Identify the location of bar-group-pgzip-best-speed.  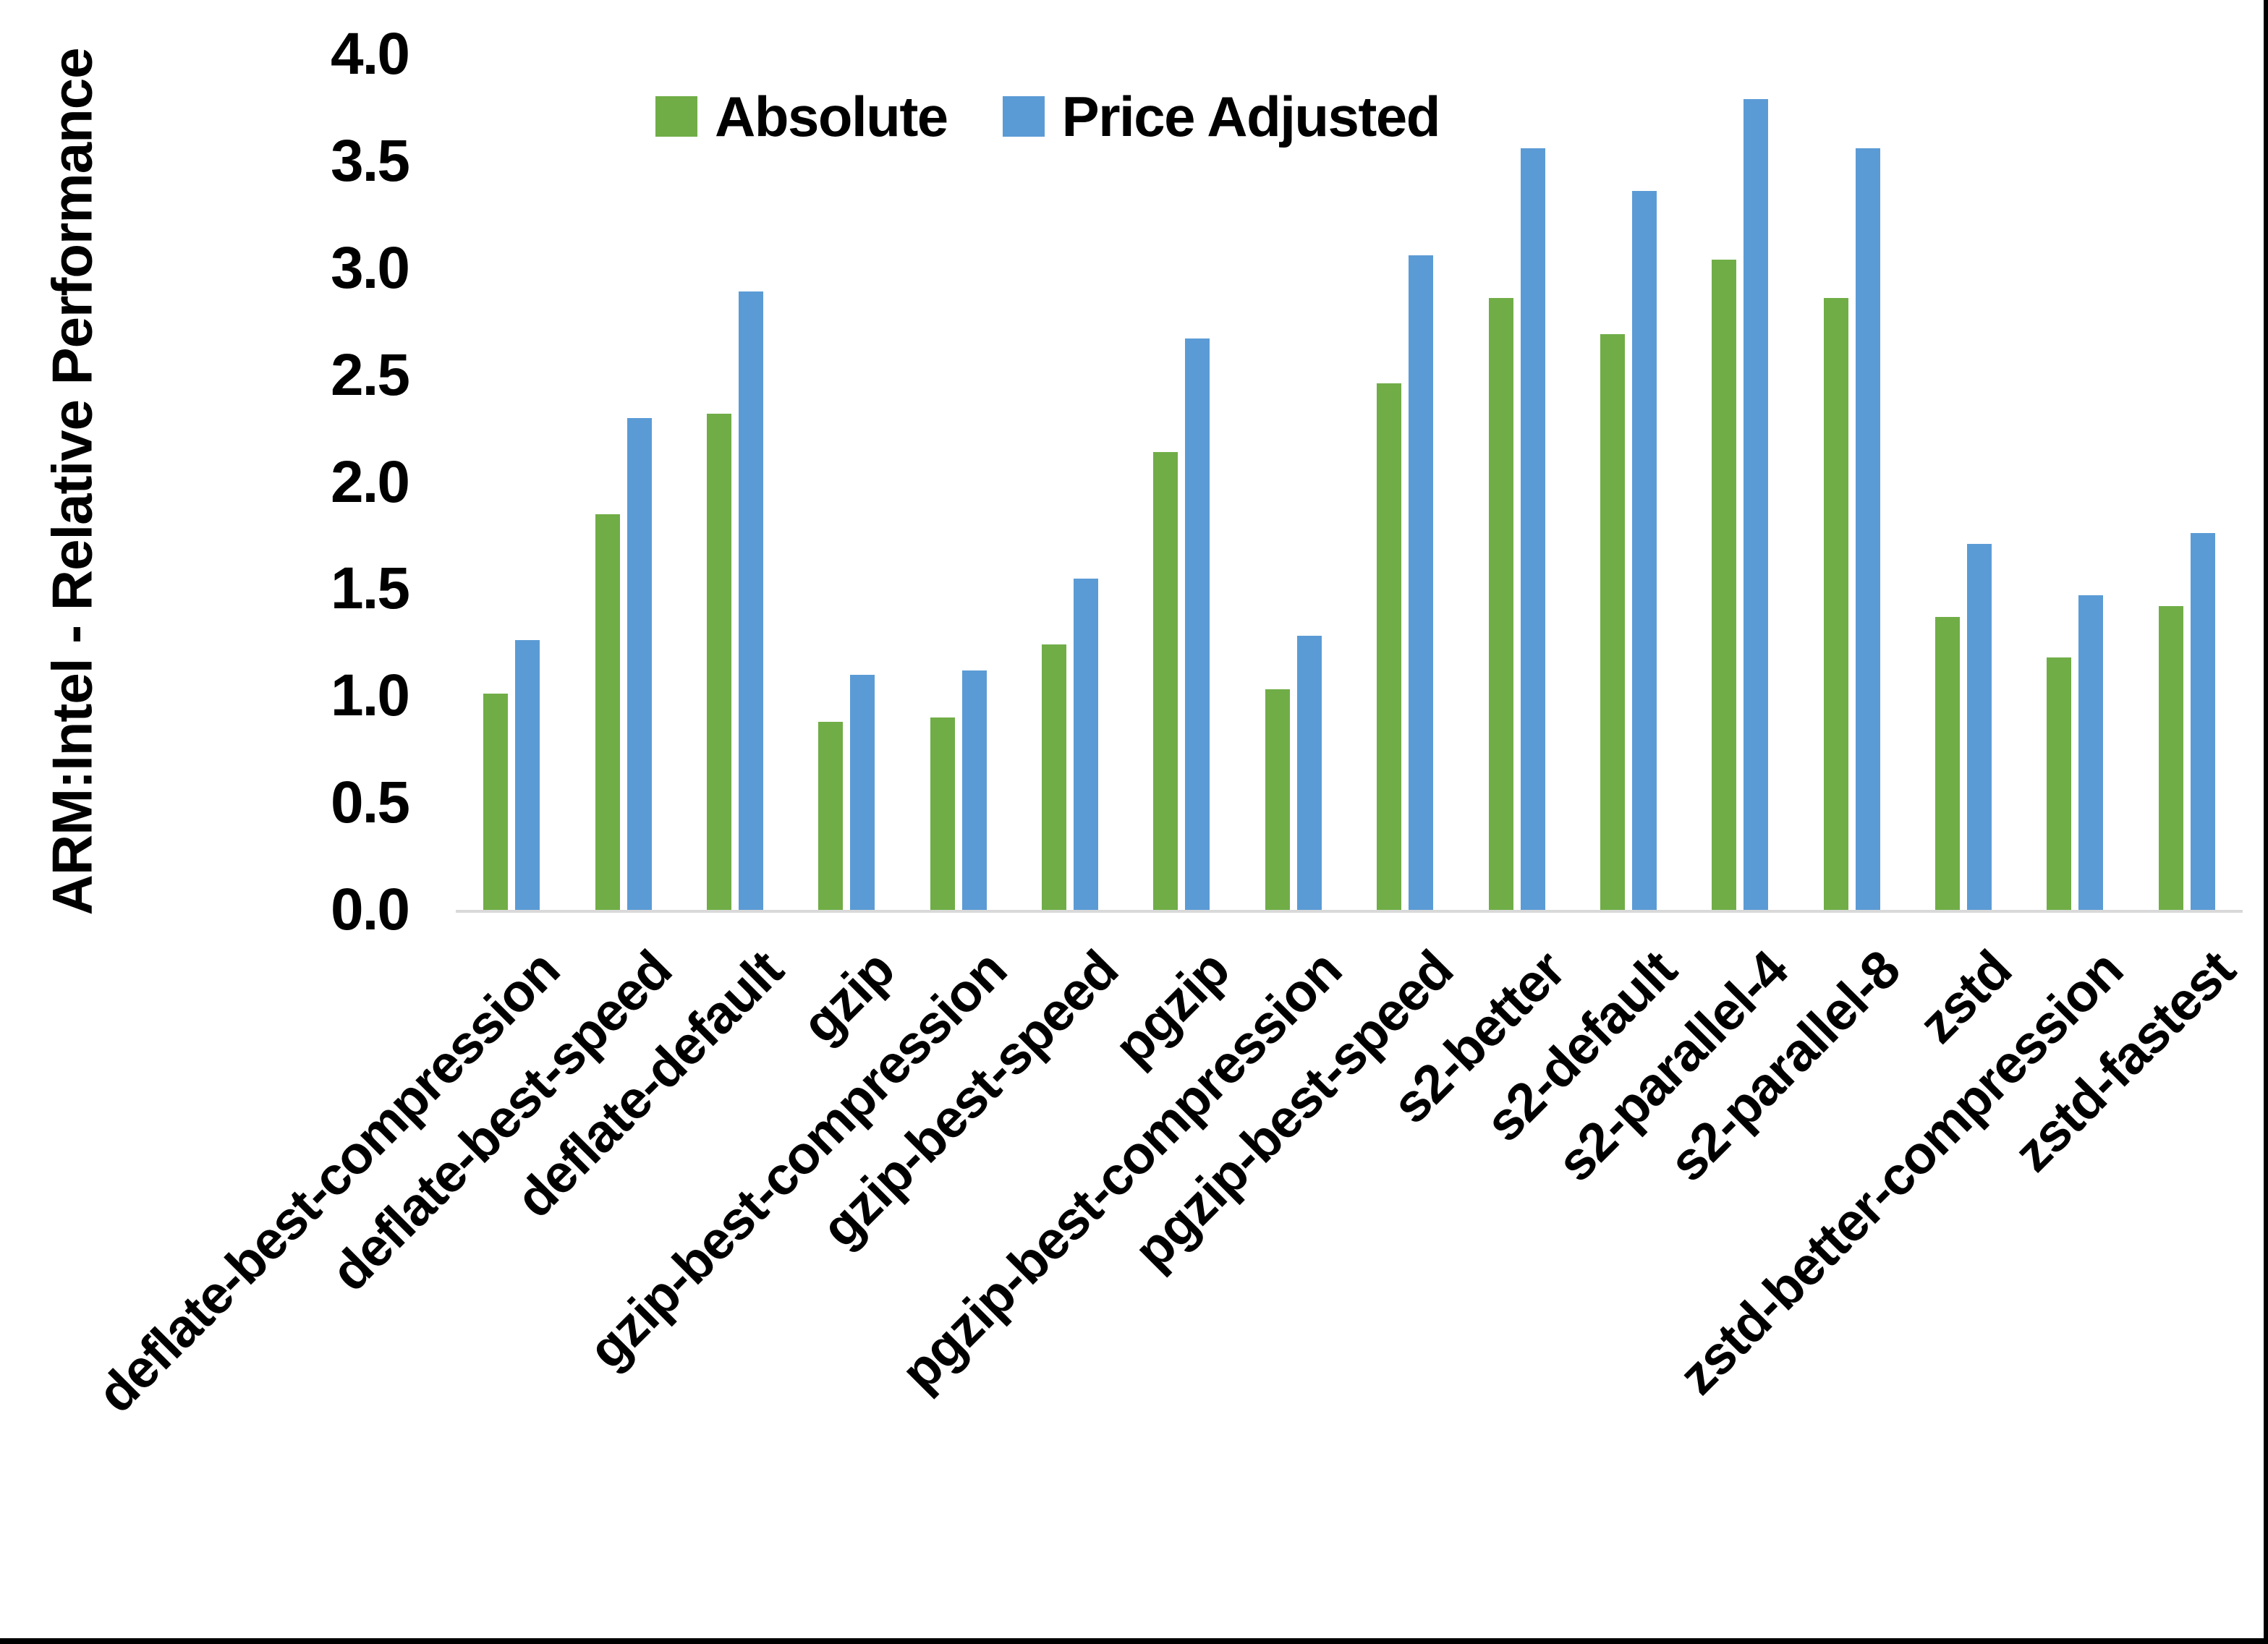
(1405, 482).